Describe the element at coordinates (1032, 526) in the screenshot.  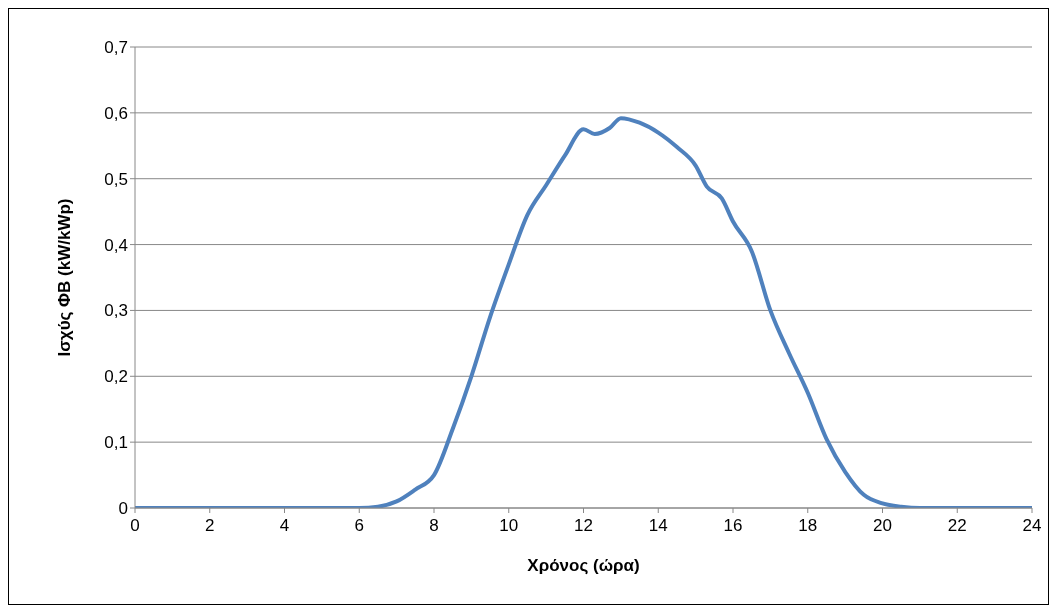
I see `x-tick-label: 24` at that location.